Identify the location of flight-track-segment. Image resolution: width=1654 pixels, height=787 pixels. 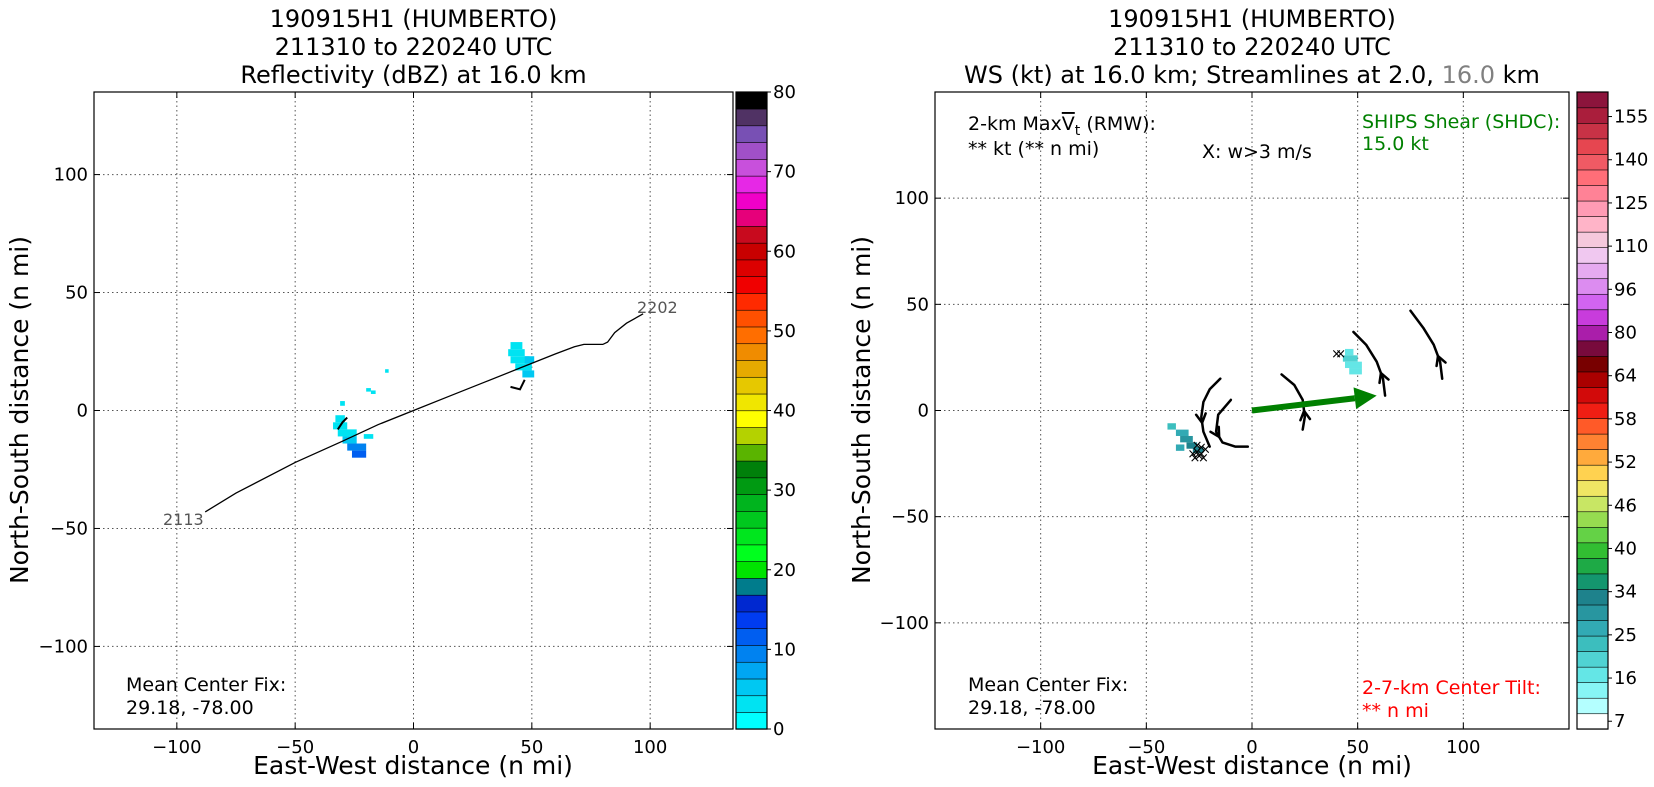
(342, 423).